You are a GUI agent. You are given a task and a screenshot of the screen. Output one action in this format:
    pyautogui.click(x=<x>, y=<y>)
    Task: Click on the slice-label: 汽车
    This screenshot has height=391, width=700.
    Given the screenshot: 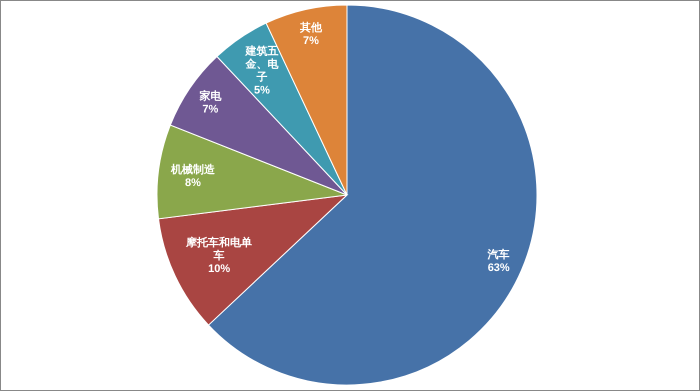 What is the action you would take?
    pyautogui.click(x=498, y=255)
    